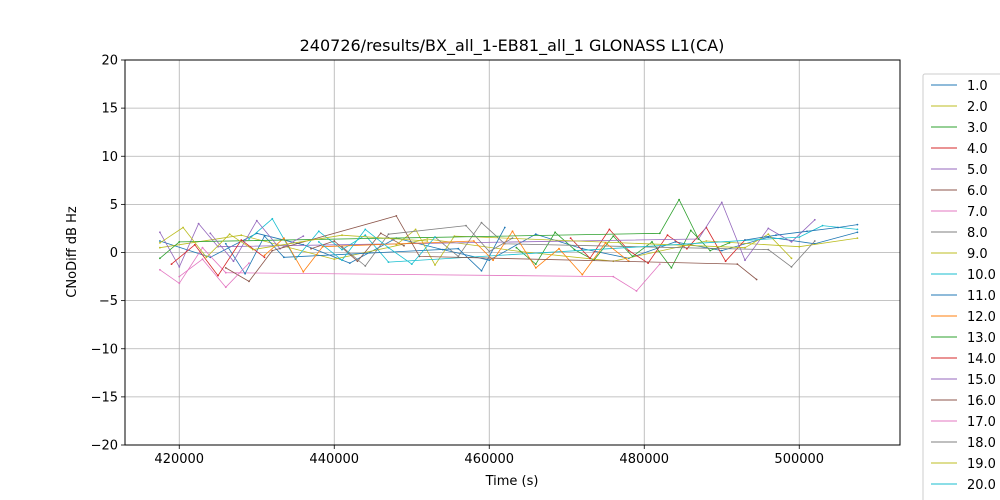  What do you see at coordinates (658, 245) in the screenshot?
I see `series-line-4.0` at bounding box center [658, 245].